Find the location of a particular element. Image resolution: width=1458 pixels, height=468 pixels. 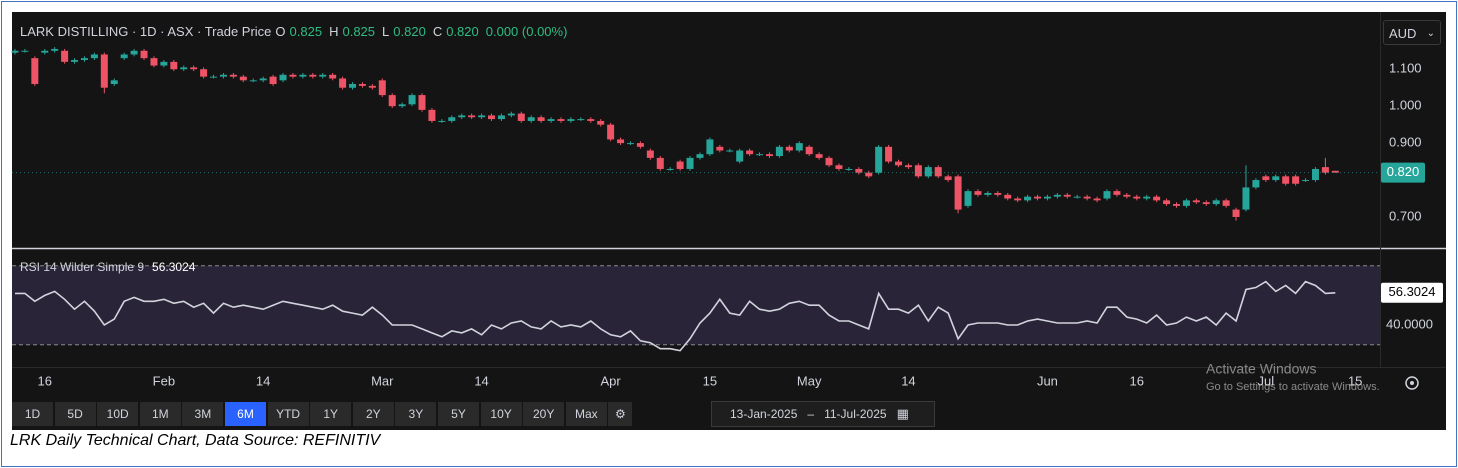

range-button: 6M is located at coordinates (245, 414).